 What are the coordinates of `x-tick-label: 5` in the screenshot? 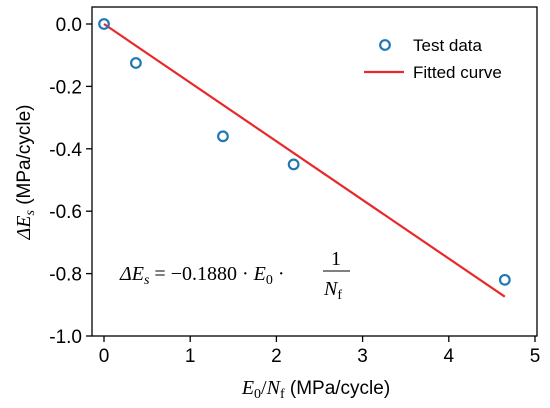 It's located at (535, 356).